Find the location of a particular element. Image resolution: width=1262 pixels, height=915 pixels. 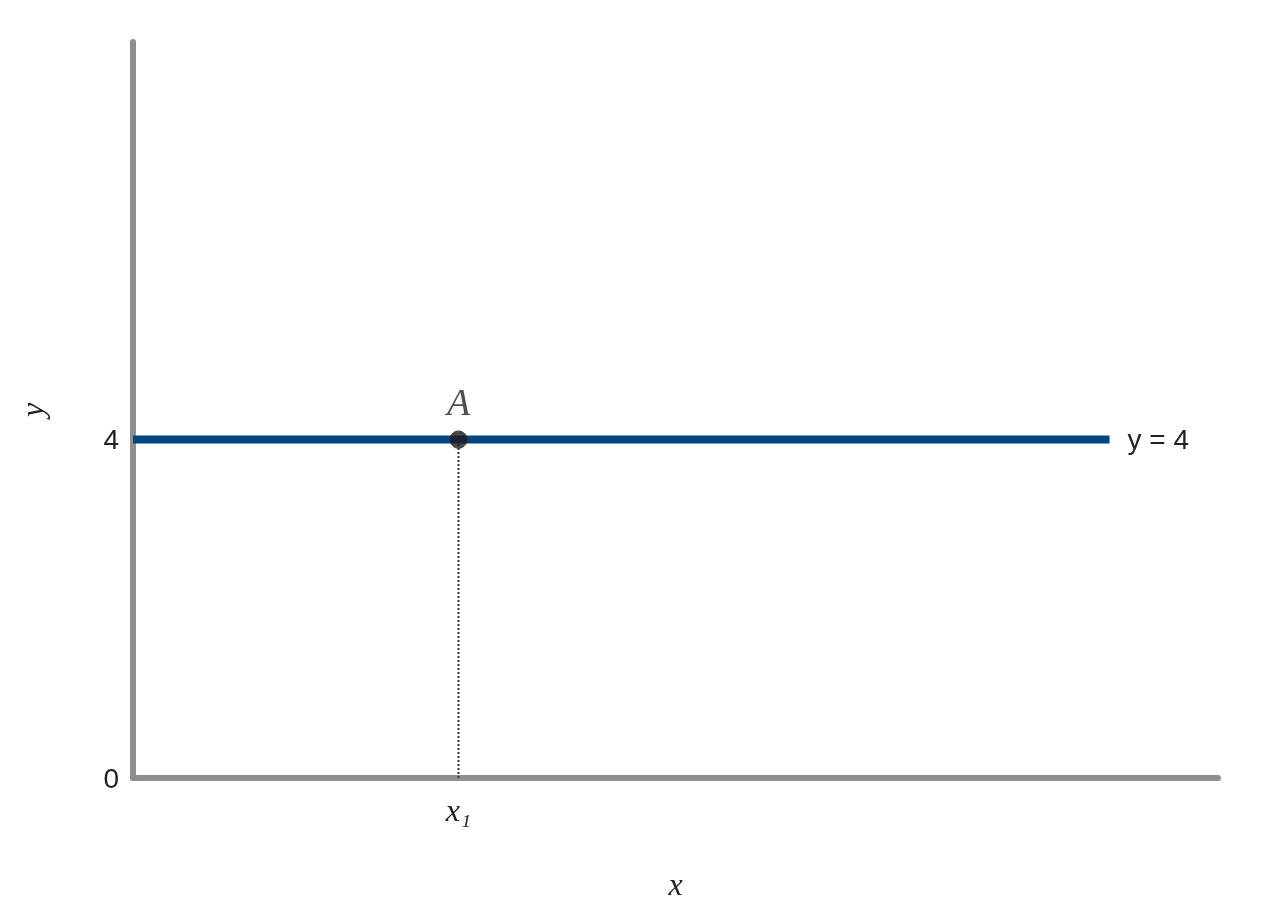

series-label: A is located at coordinates (457, 401).